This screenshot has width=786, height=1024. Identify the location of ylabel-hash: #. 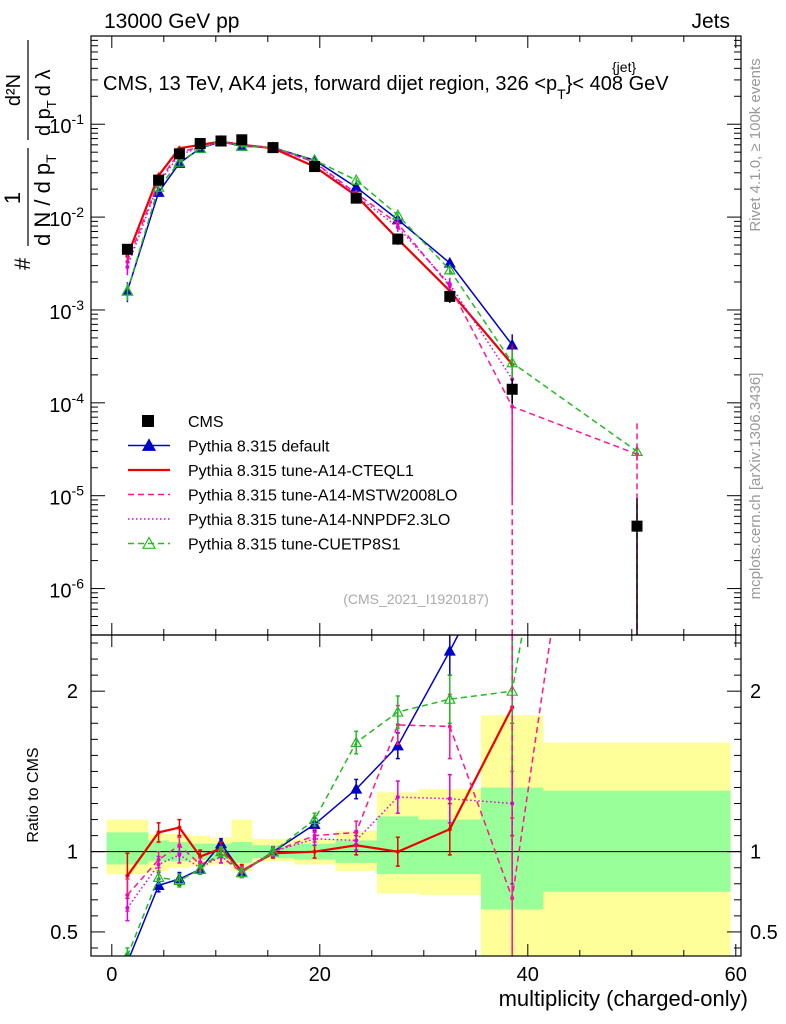
(22, 263).